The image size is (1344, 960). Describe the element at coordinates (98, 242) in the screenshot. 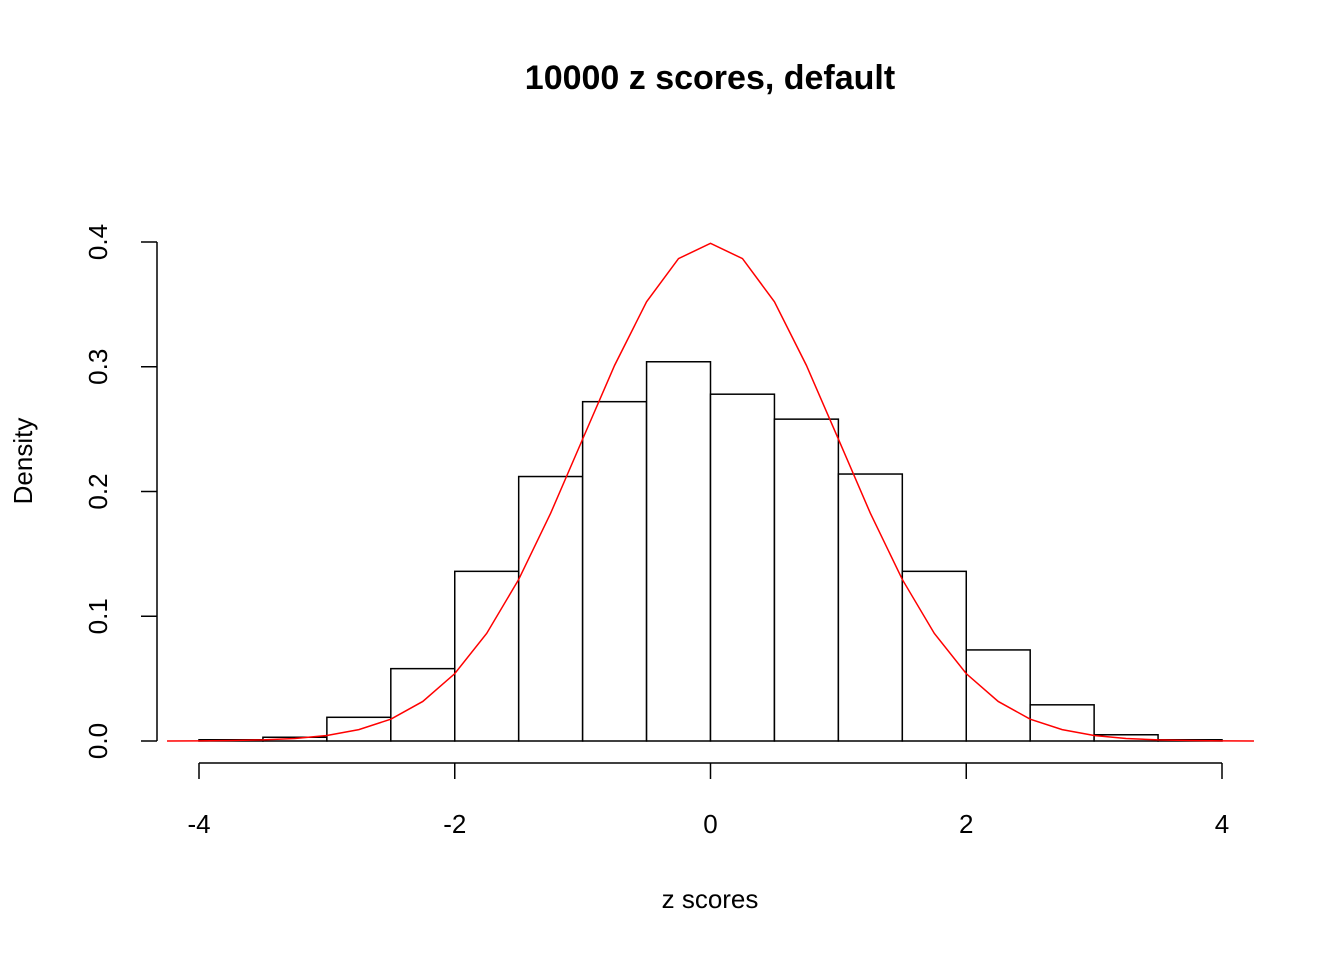

I see `y-tick-label: 0.4` at that location.